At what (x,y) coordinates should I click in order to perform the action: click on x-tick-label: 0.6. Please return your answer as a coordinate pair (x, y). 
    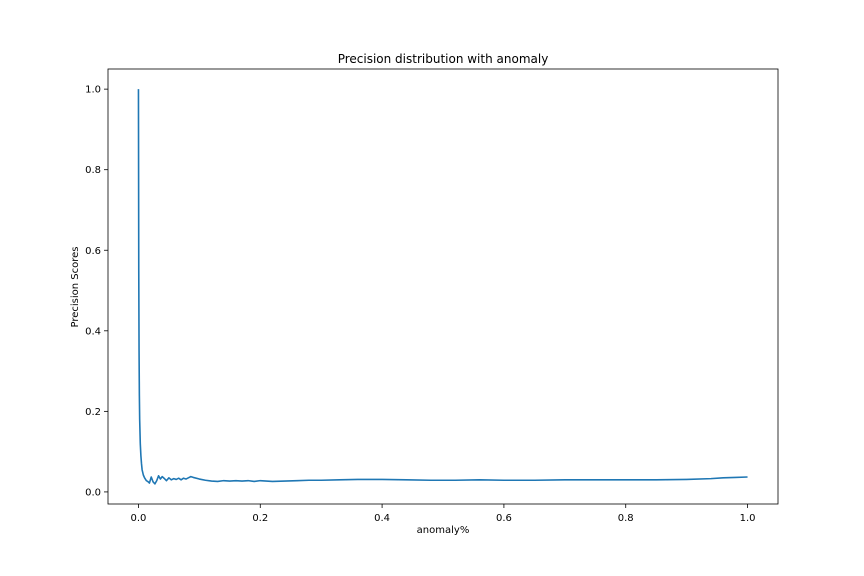
    Looking at the image, I should click on (504, 518).